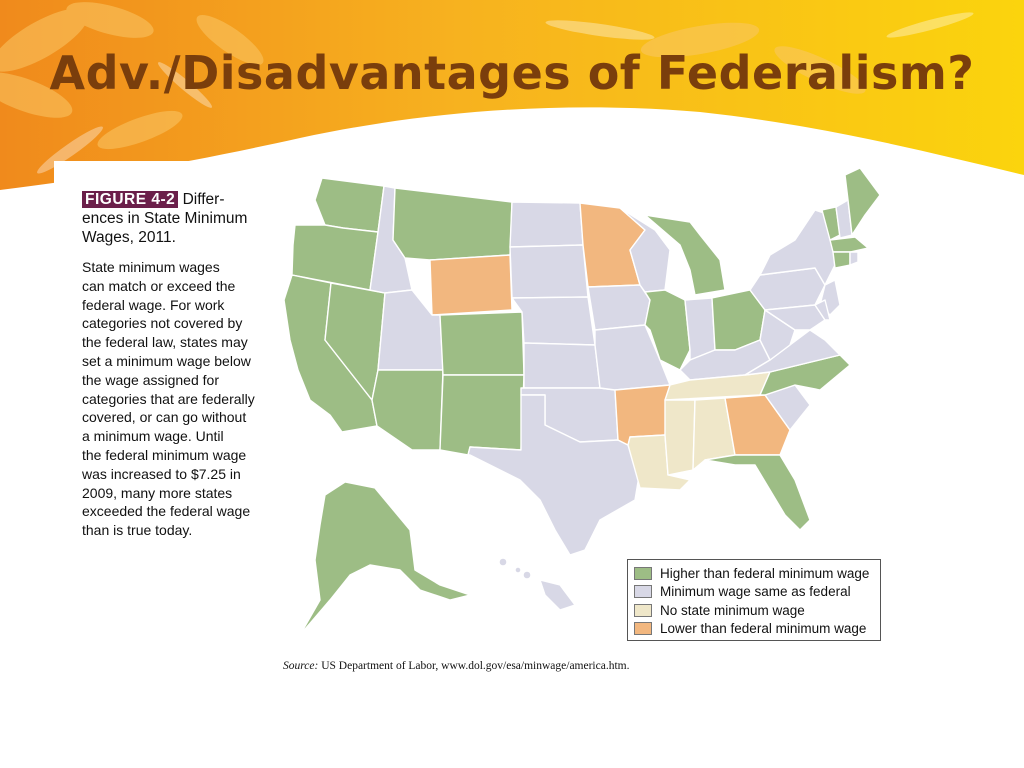  What do you see at coordinates (151, 267) in the screenshot?
I see `description-line: State minimum wages` at bounding box center [151, 267].